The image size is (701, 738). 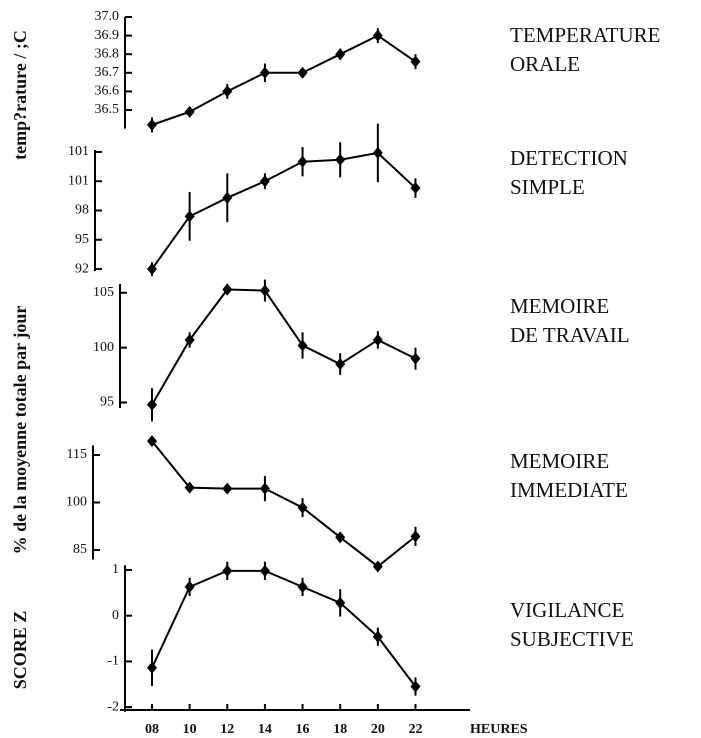 I want to click on x-axis-label: HEURES, so click(x=499, y=729).